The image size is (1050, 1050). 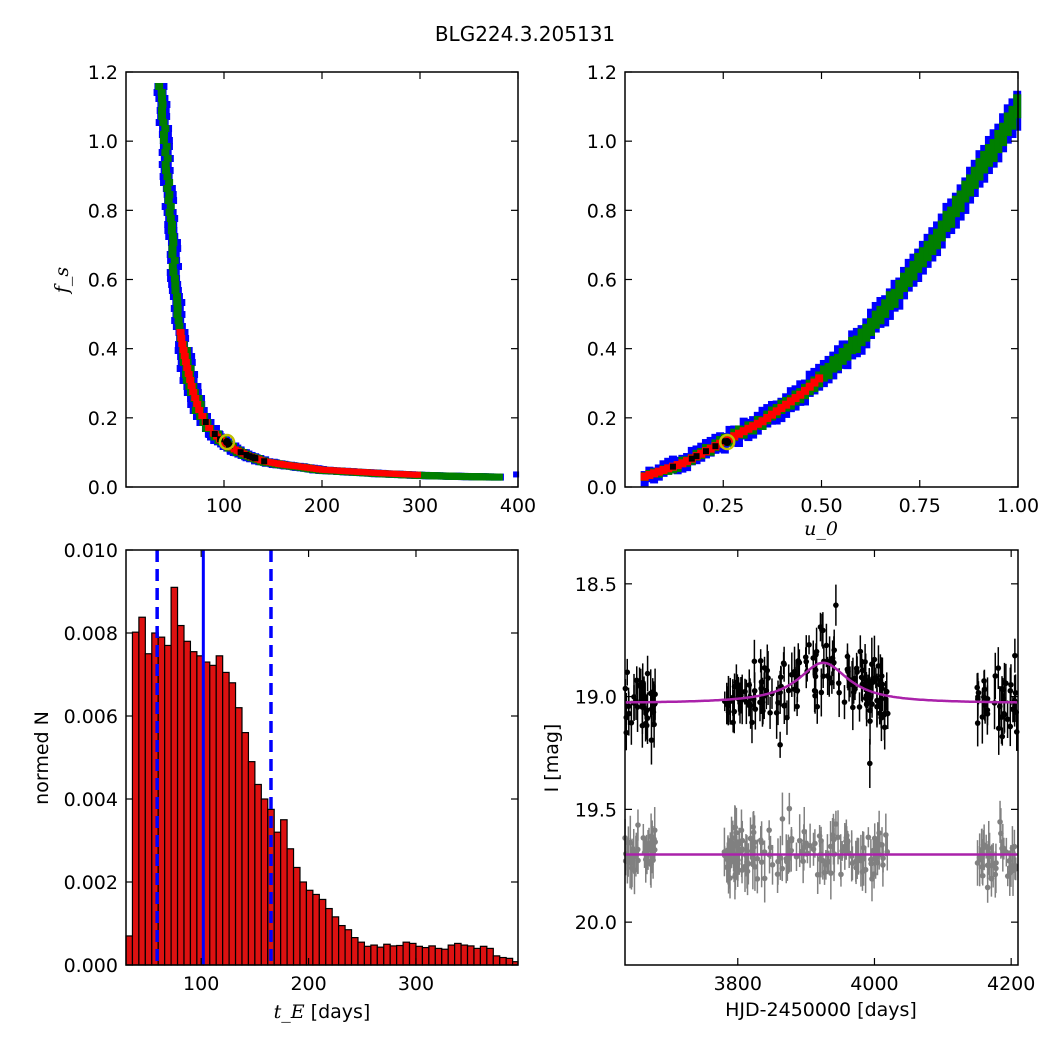 What do you see at coordinates (821, 529) in the screenshot?
I see `x-axis-label: u_0` at bounding box center [821, 529].